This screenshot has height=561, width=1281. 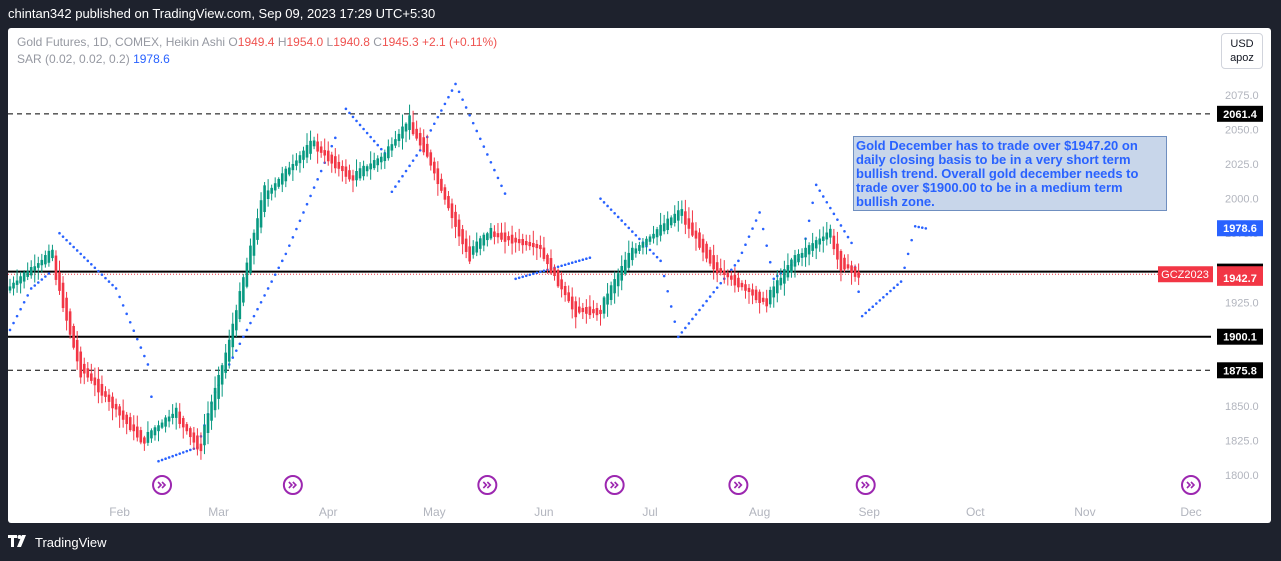 I want to click on currency-unit: apoz, so click(x=1242, y=58).